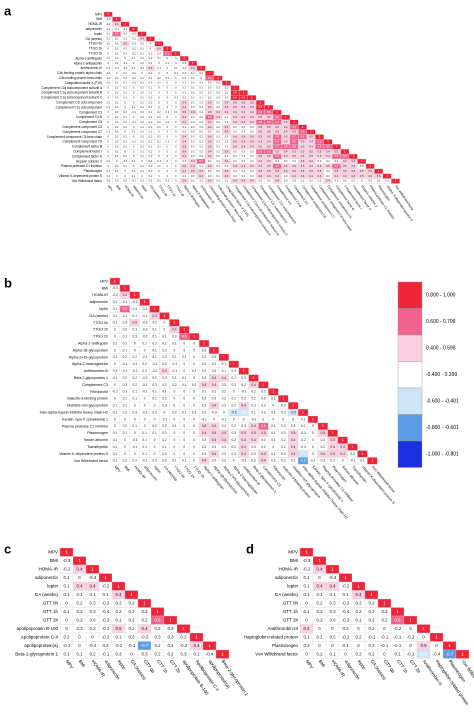 The width and height of the screenshot is (474, 712). Describe the element at coordinates (372, 461) in the screenshot. I see `heatmap-cell` at that location.